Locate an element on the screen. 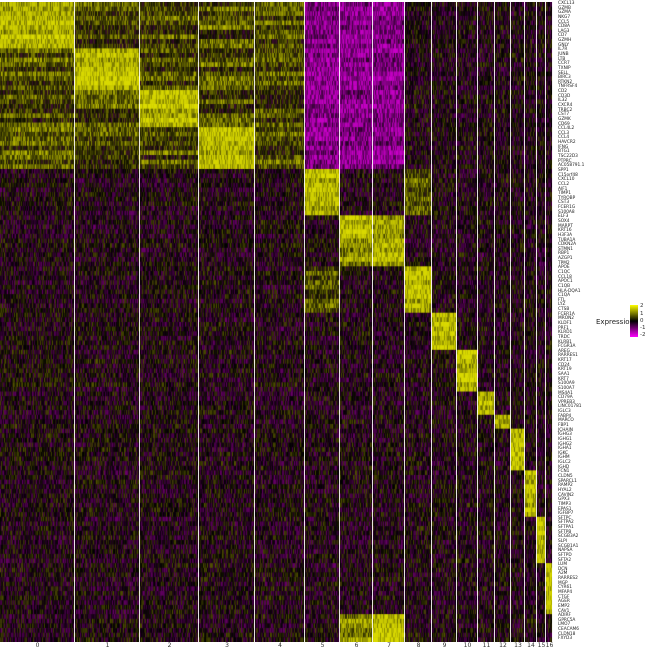  gene-label: AGER is located at coordinates (564, 602).